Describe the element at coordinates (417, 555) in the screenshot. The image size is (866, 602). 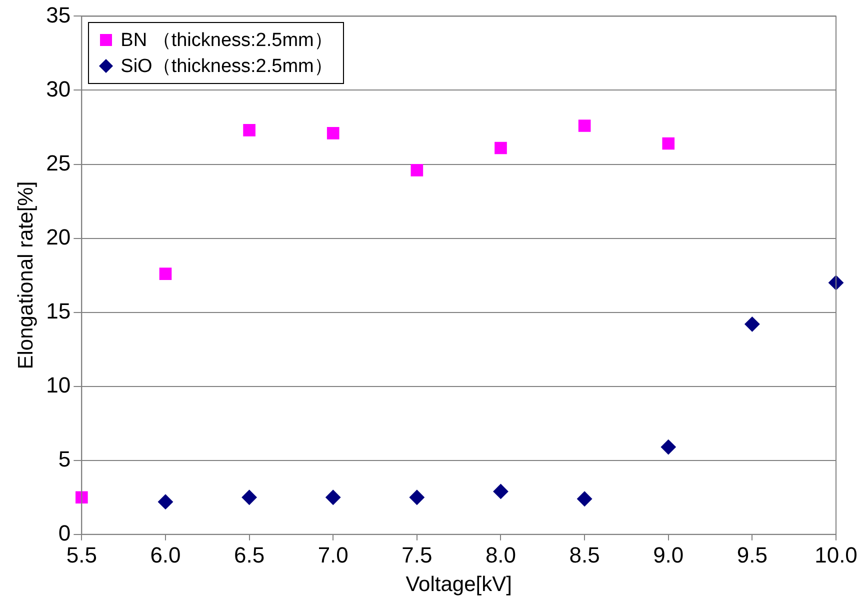
I see `x-tick-label: 7.5` at that location.